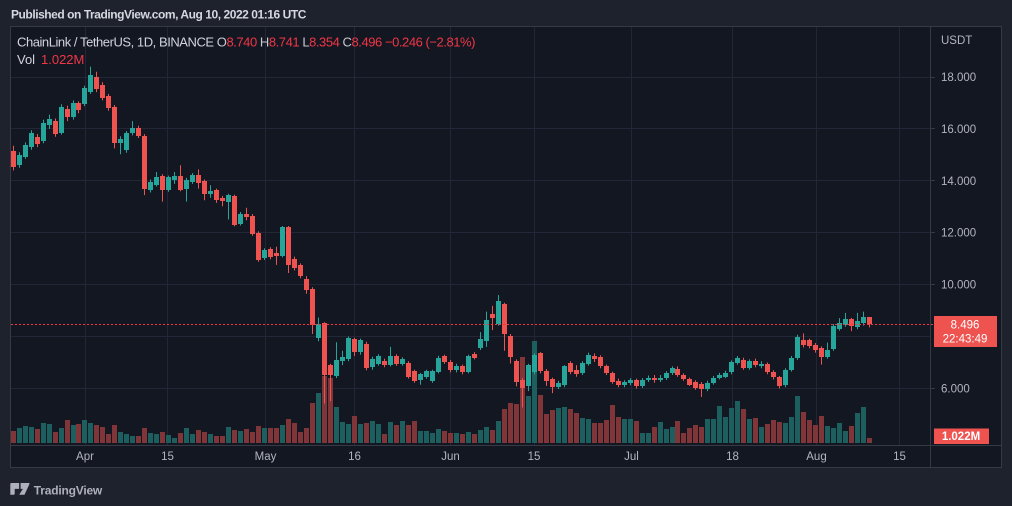 This screenshot has height=506, width=1012. I want to click on svg-text: 18.000, so click(958, 78).